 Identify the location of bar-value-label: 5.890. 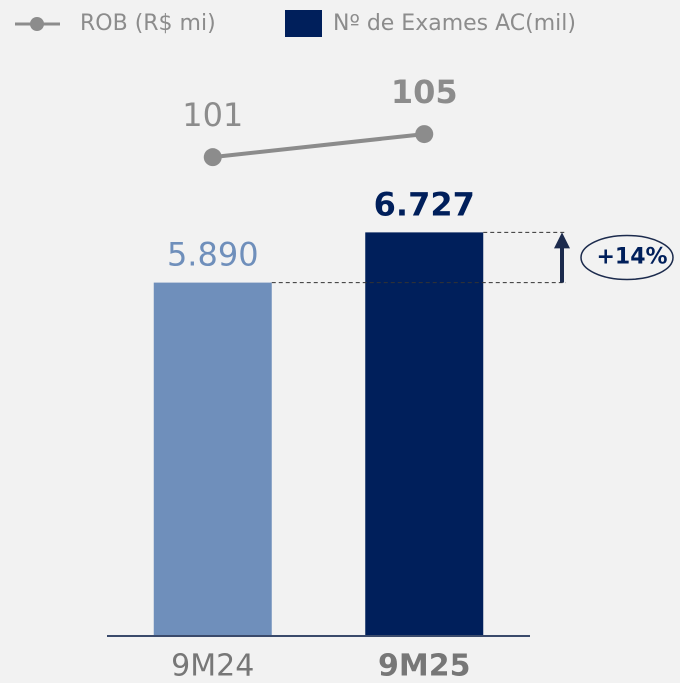
(213, 255).